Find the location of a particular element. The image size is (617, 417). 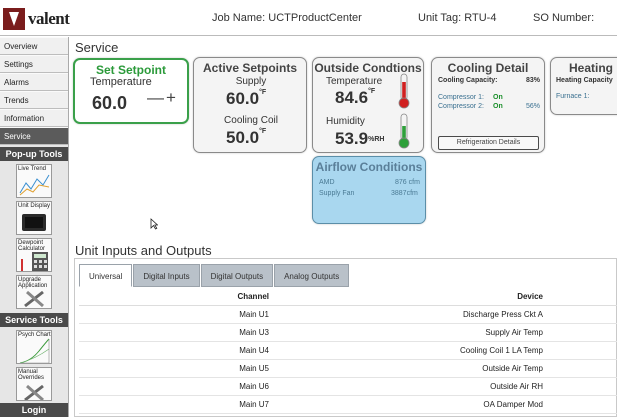

table-row: Main U4 Cooling Coil 1 LA Temp is located at coordinates (348, 351).